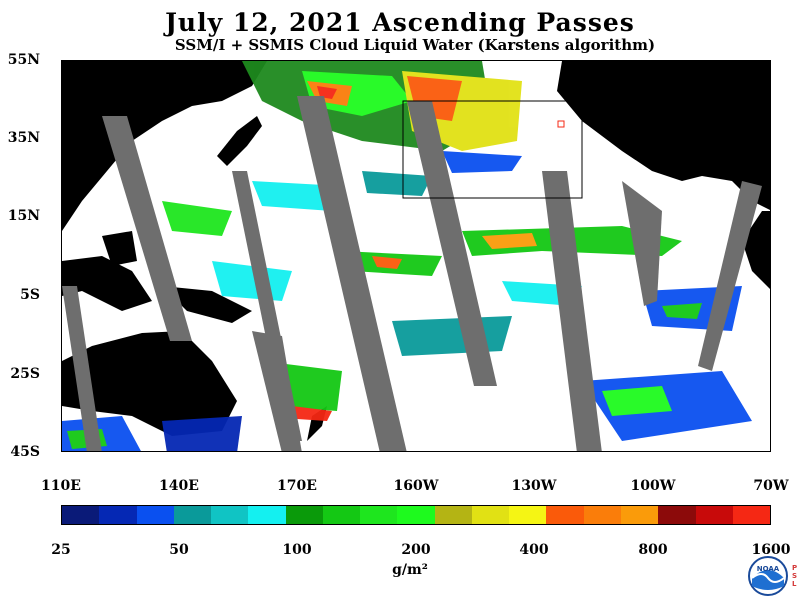 The image size is (800, 600). I want to click on land-north-america, so click(663, 135).